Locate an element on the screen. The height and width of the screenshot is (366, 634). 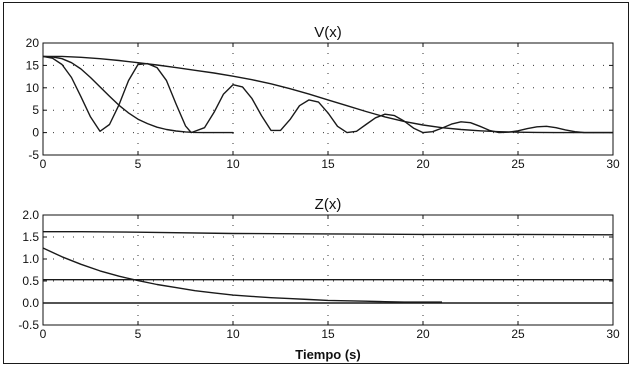
chart-v-xtick-label: 30 is located at coordinates (613, 164).